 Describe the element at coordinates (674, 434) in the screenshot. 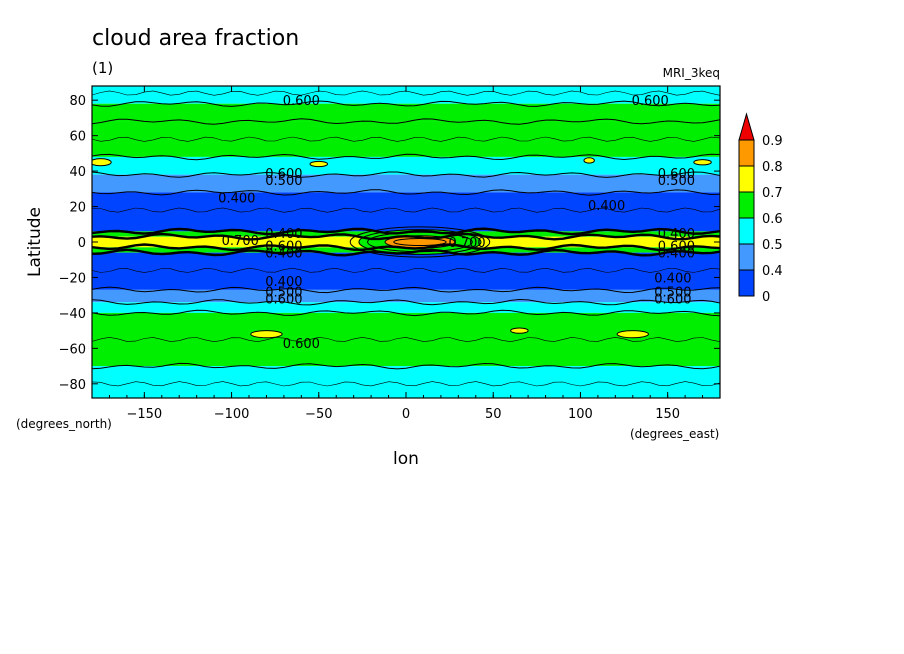

I see `x-units-label: (degrees_east)` at that location.